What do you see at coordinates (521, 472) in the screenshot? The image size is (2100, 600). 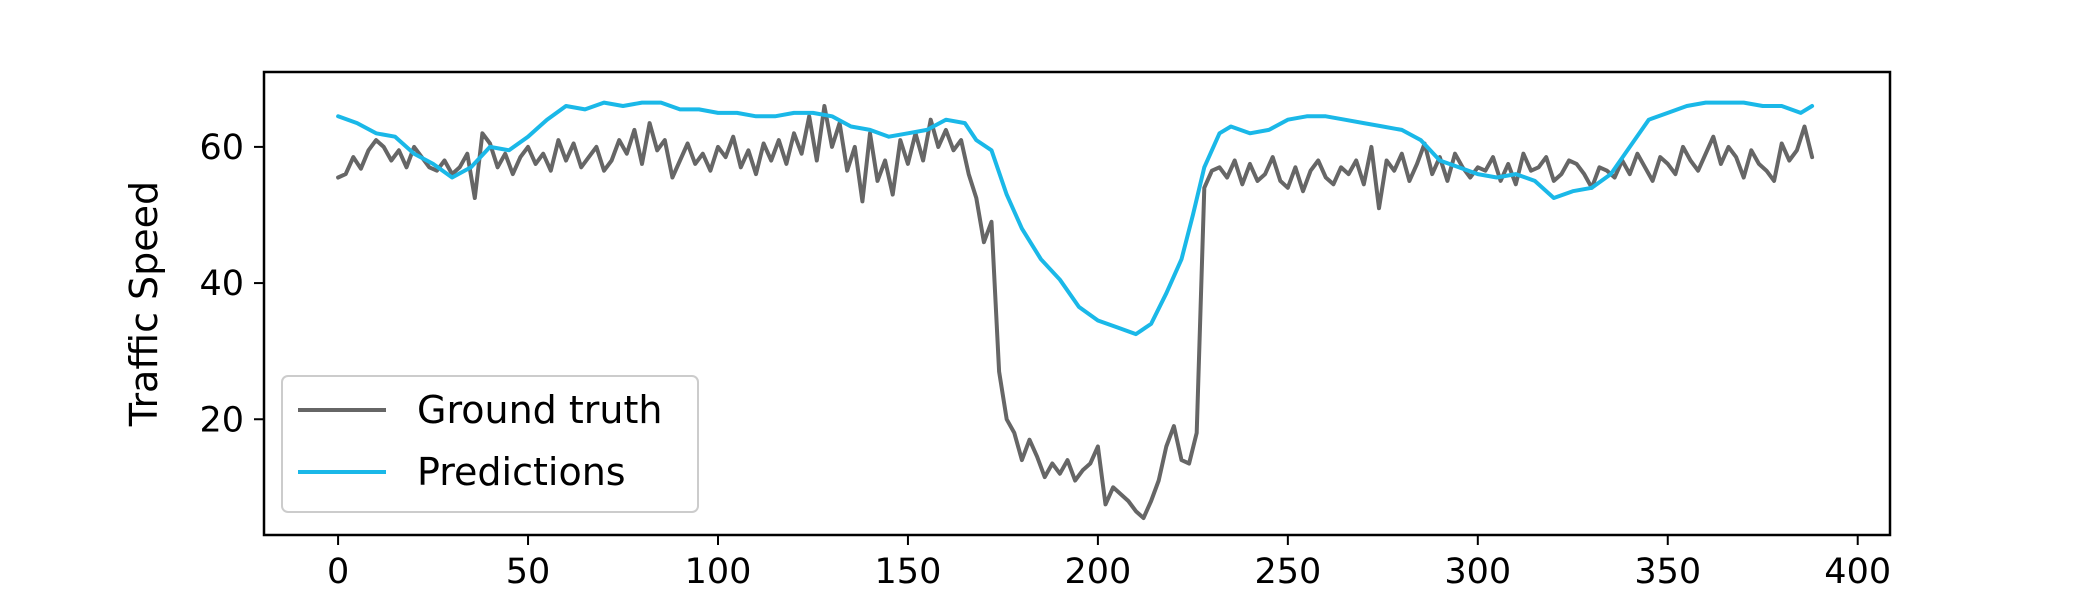 I see `legend-label-predictions: Predictions` at bounding box center [521, 472].